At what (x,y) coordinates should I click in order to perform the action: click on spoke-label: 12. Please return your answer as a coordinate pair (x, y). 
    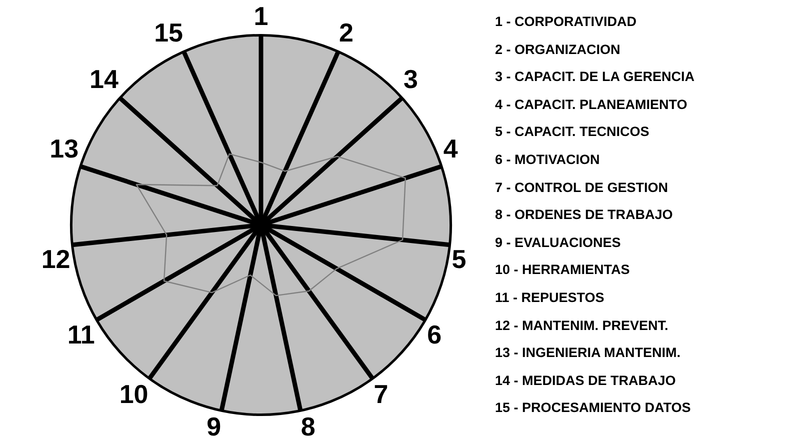
    Looking at the image, I should click on (55, 259).